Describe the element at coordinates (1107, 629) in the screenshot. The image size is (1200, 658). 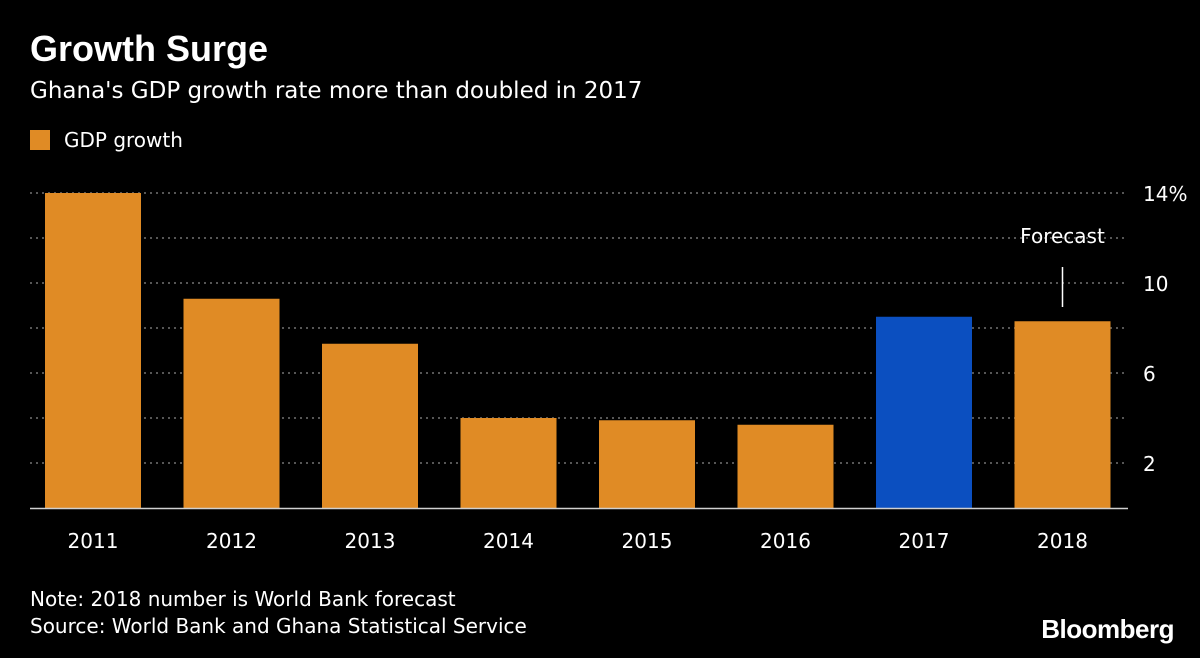
I see `bloomberg-logo: Bloomberg` at that location.